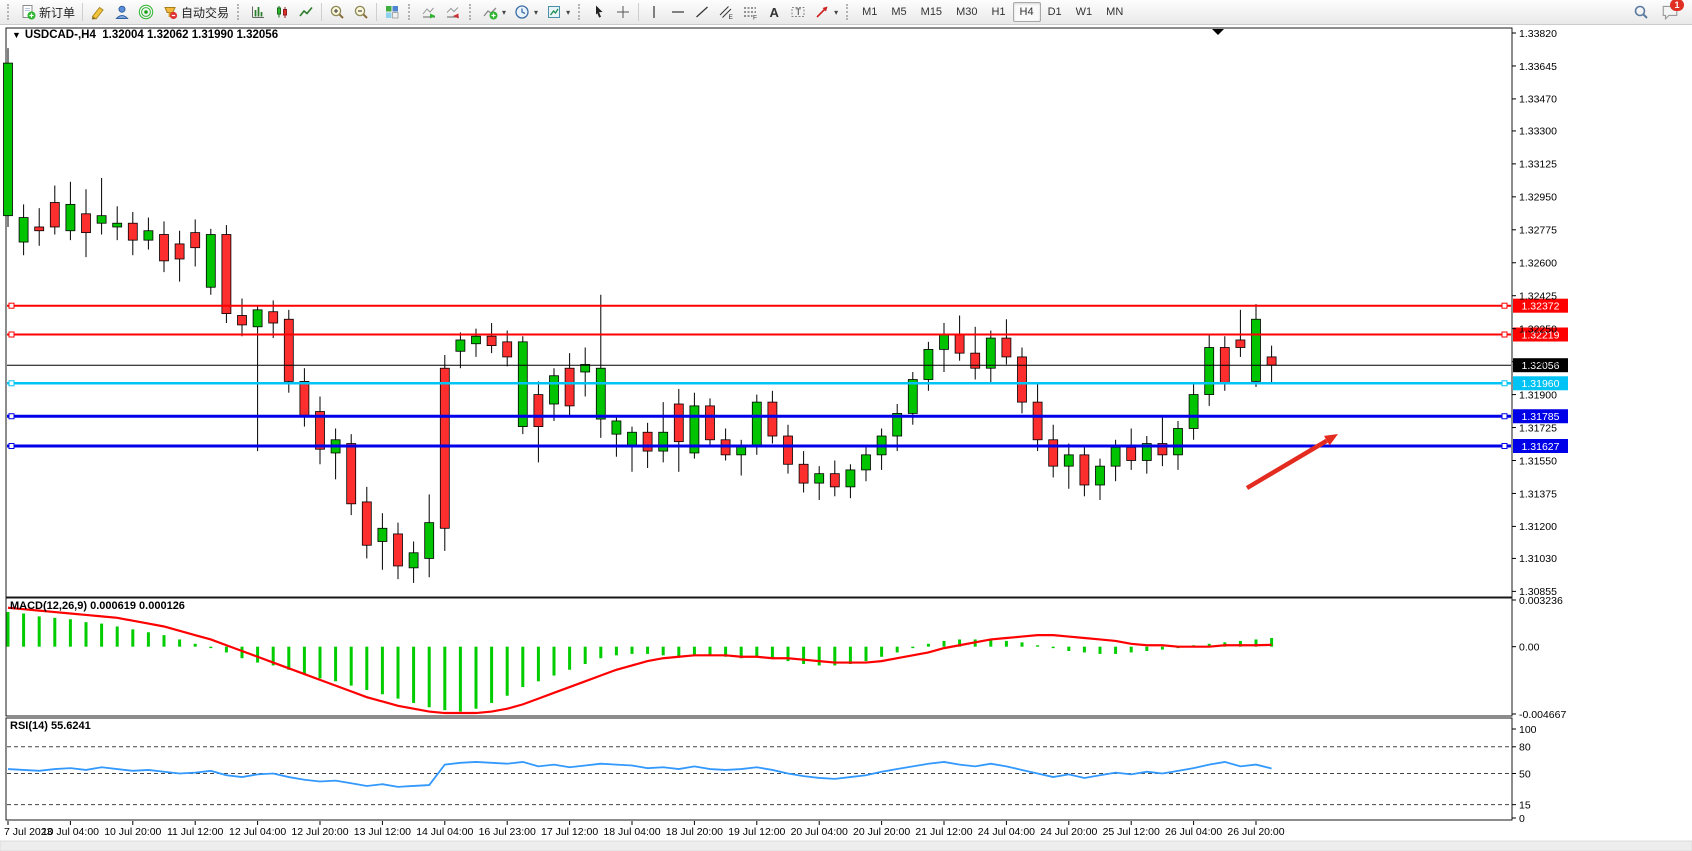 The width and height of the screenshot is (1692, 851). I want to click on chart-symbol-period: USDCAD-,H4, so click(60, 35).